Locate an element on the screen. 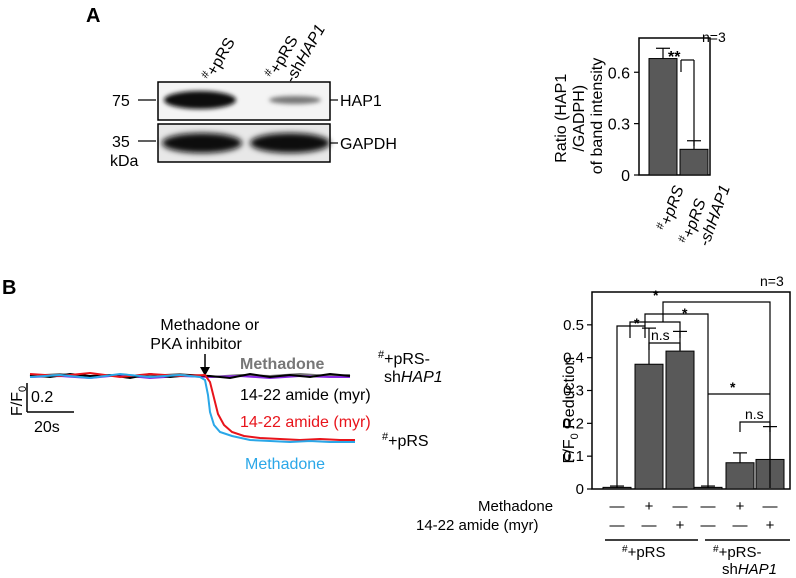  chart-b-sig-ns2: n.s is located at coordinates (754, 414).